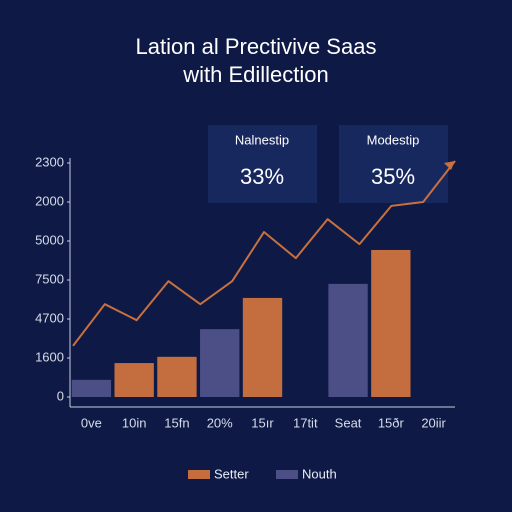 Image resolution: width=512 pixels, height=512 pixels. Describe the element at coordinates (391, 422) in the screenshot. I see `x-tick-label: 15ðr` at that location.